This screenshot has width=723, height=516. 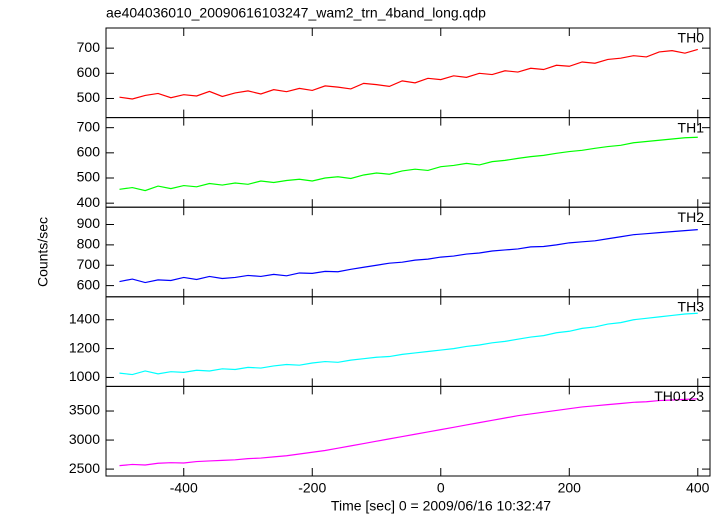 What do you see at coordinates (441, 506) in the screenshot?
I see `x-axis-label: Time [sec] 0 = 2009/06/16 10:32:47` at bounding box center [441, 506].